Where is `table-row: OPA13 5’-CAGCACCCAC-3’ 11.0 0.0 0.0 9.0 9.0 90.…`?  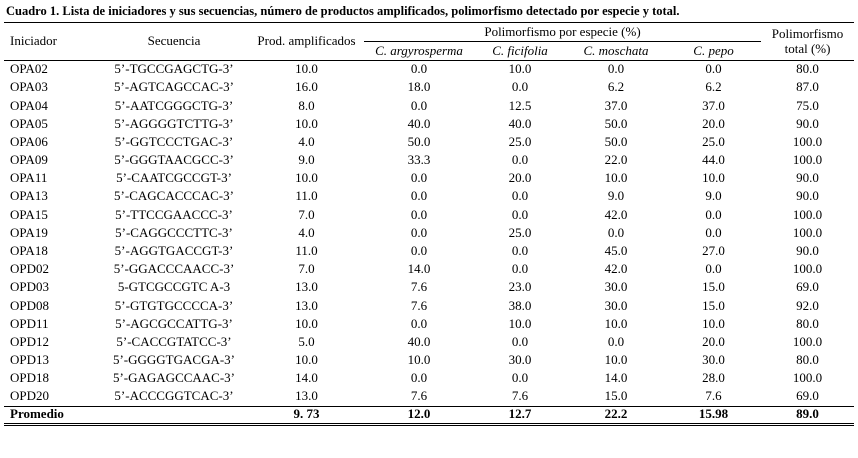
table-row: OPA13 5’-CAGCACCCAC-3’ 11.0 0.0 0.0 9.0 9.0 90.… is located at coordinates (429, 197).